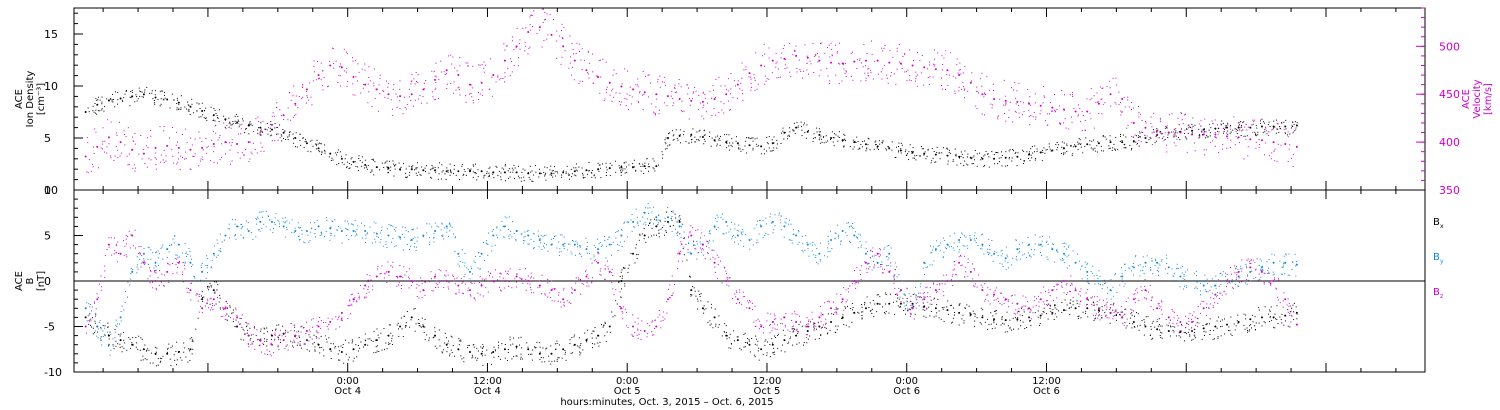 This screenshot has height=410, width=1500. I want to click on velocity-point, so click(1261, 140).